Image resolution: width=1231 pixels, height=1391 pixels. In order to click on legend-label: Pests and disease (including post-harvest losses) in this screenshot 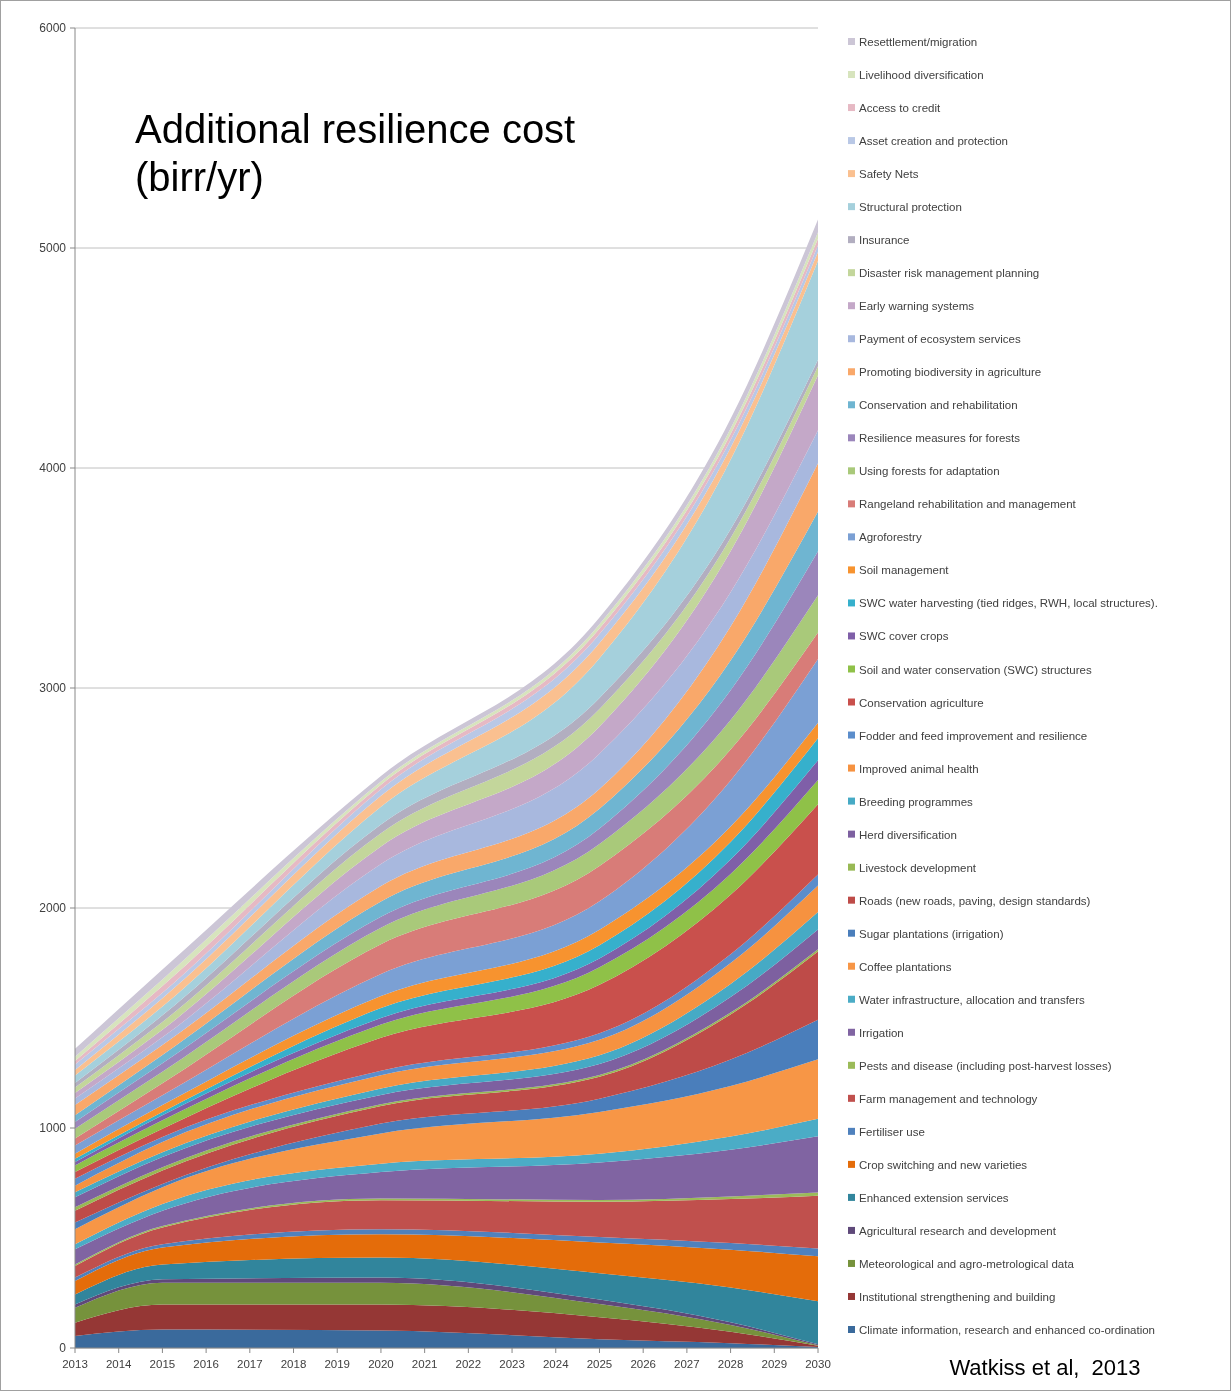, I will do `click(985, 1065)`.